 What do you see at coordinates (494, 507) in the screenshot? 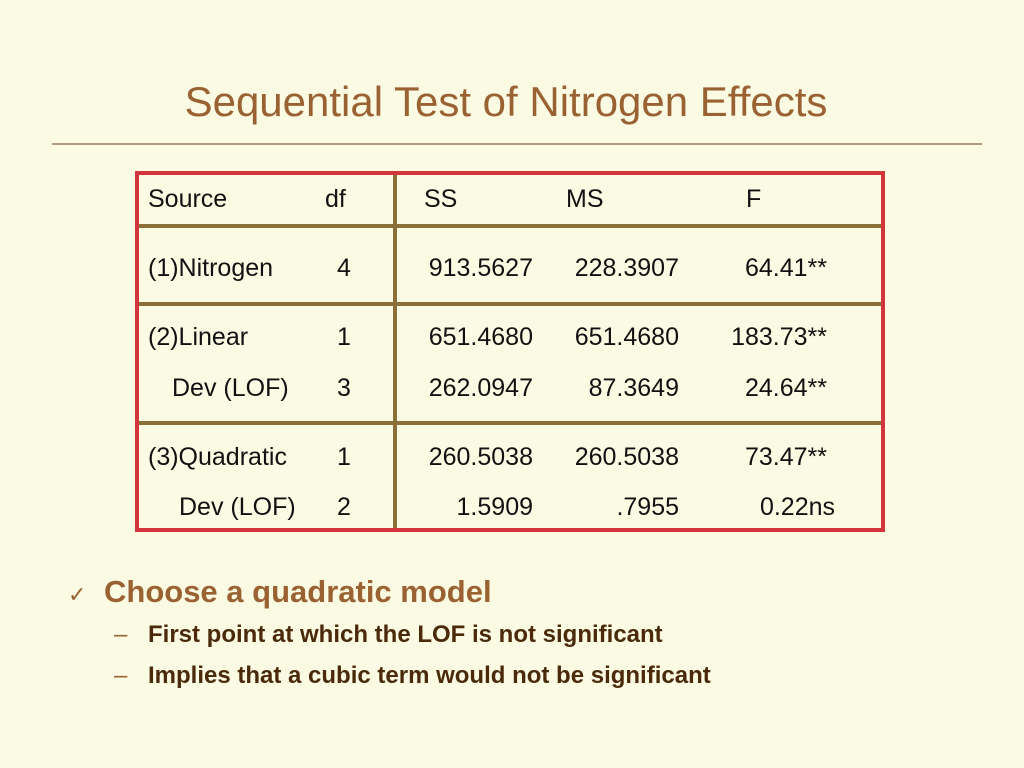
I see `table-cell-ss: 1.5909` at bounding box center [494, 507].